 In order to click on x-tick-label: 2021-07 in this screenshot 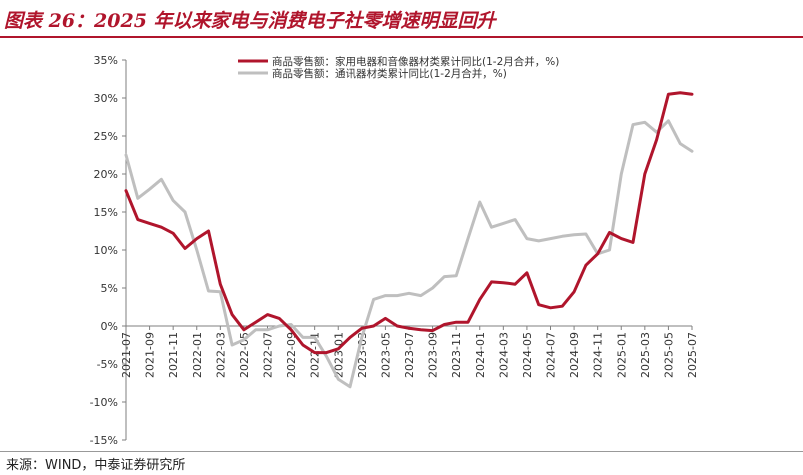, I will do `click(126, 355)`.